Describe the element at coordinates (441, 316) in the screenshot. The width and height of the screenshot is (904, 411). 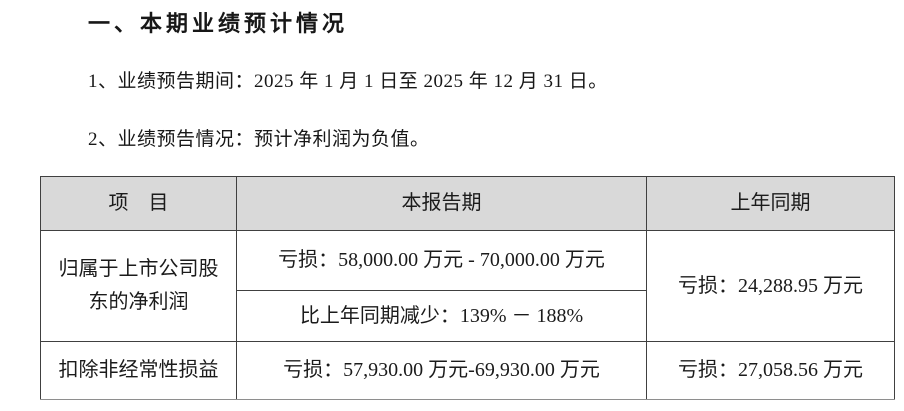
I see `cell-net-profit-yoy-decrease: 比上年同期减少：139% － 188%` at that location.